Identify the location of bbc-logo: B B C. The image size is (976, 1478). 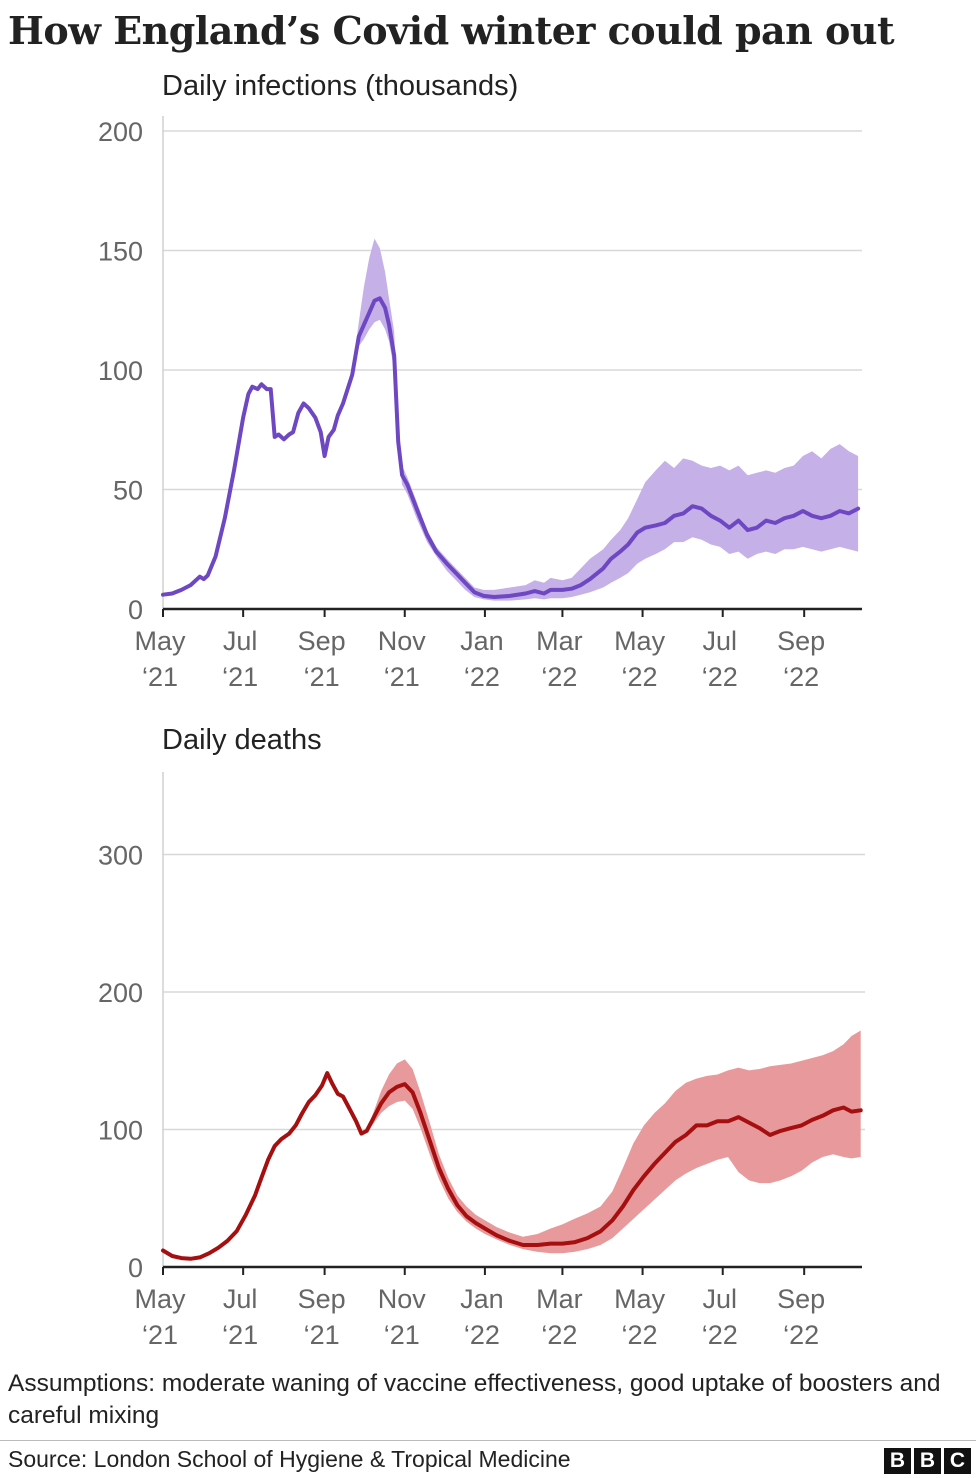
(927, 1461).